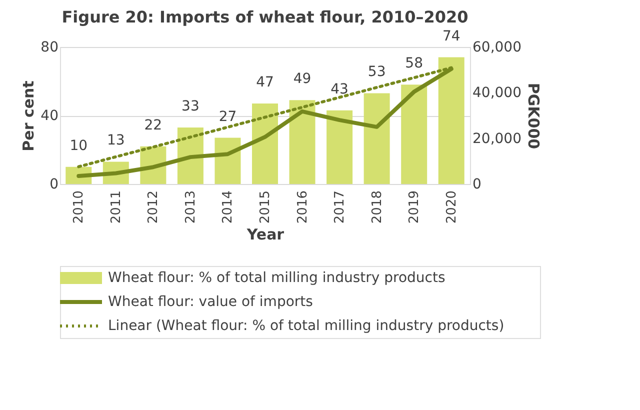  Describe the element at coordinates (210, 302) in the screenshot. I see `legend-label: Wheat flour: value of imports` at that location.